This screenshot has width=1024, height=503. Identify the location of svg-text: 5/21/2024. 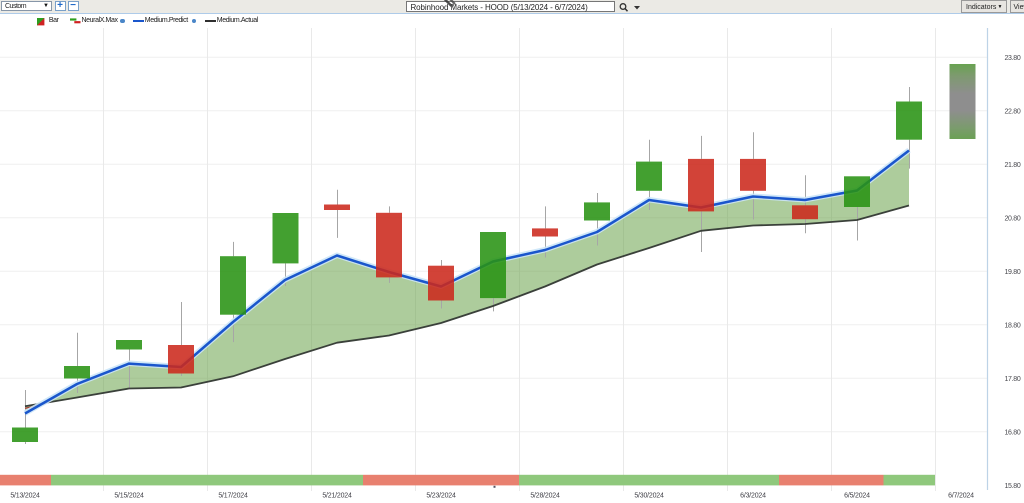
(337, 495).